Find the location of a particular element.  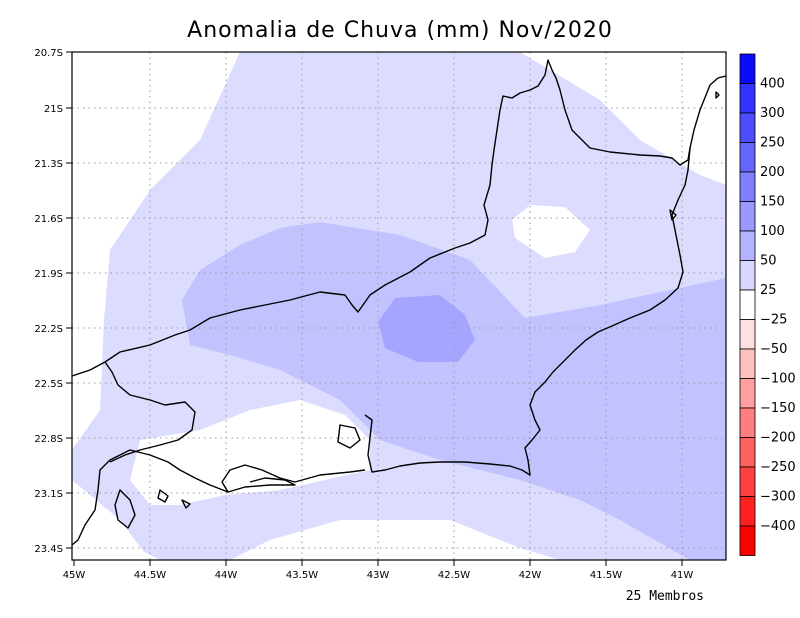

lon-tick-label: 45W is located at coordinates (74, 575).